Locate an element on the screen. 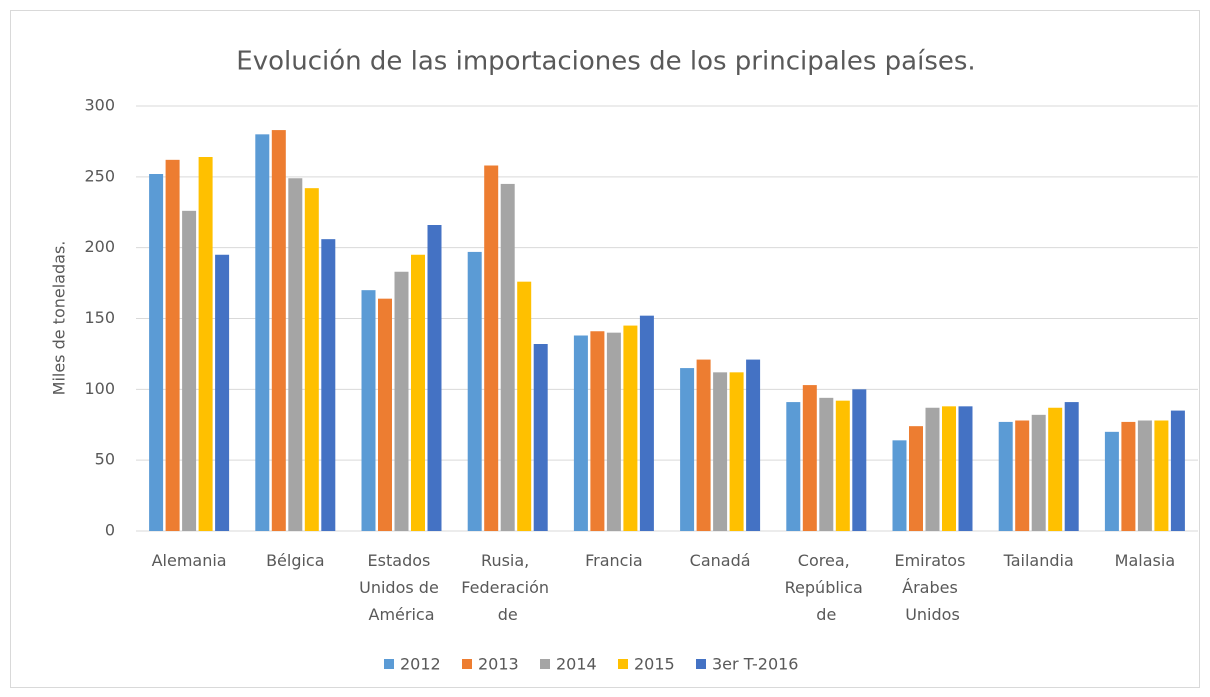 The width and height of the screenshot is (1210, 697). x-tick-label: Emiratos Árabes Unidos is located at coordinates (932, 587).